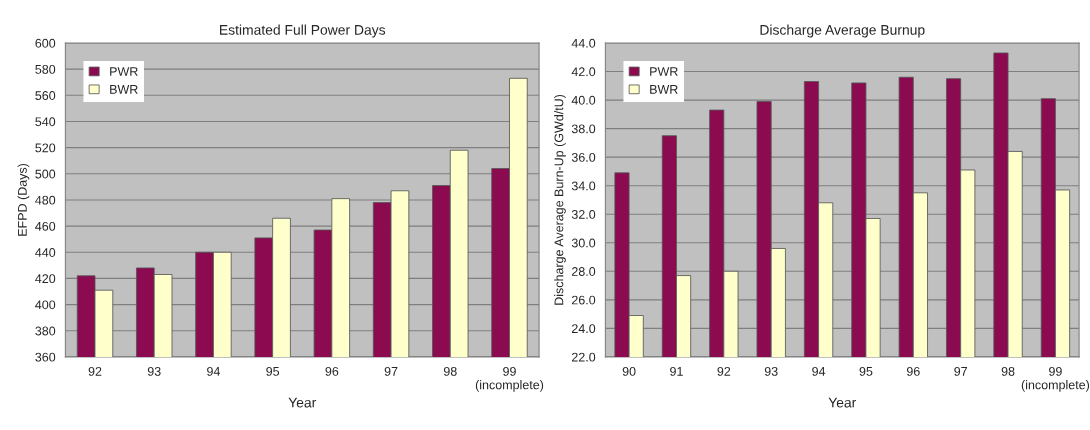  I want to click on y-tick-label: 42.0, so click(583, 72).